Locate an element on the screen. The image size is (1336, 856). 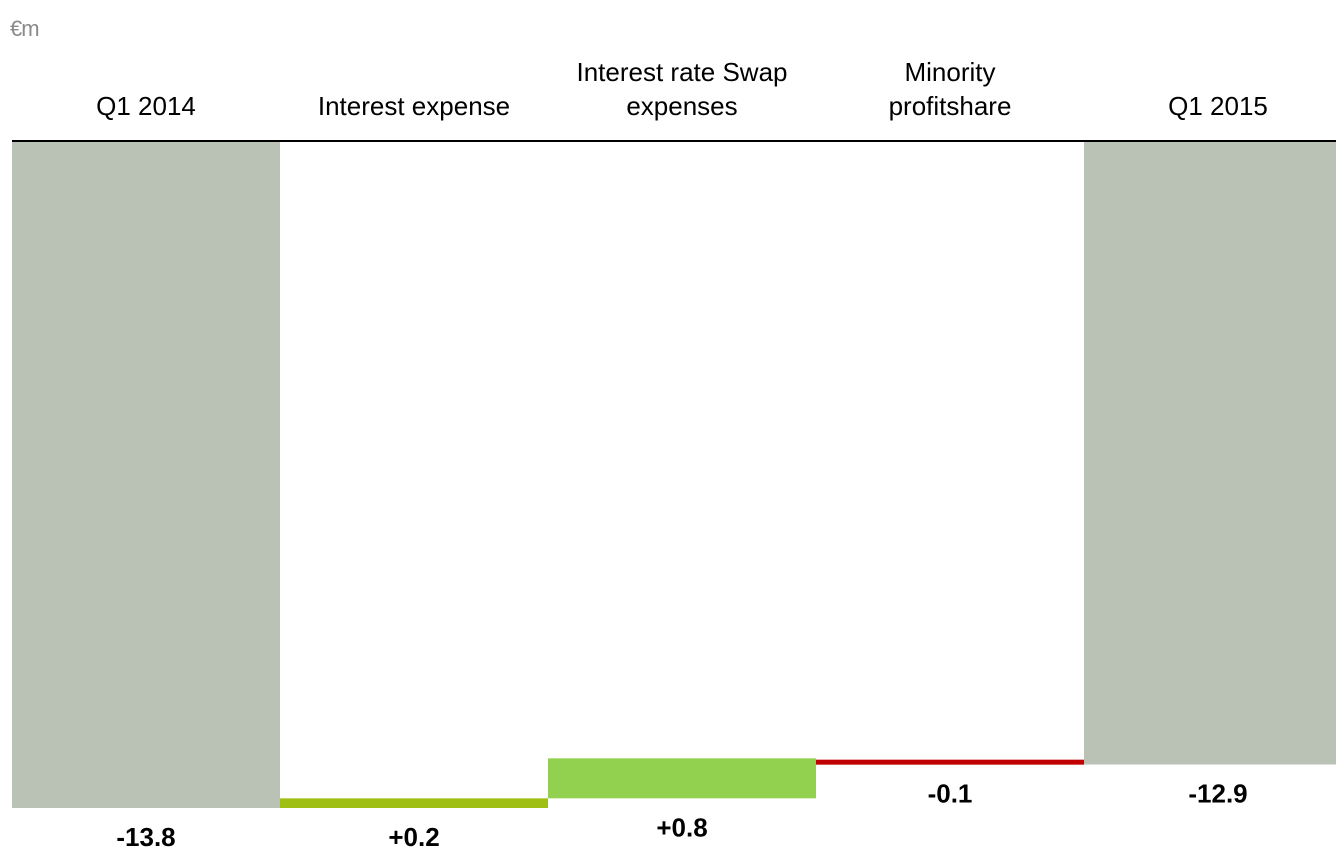
category-label-2-line-1: expenses is located at coordinates (681, 106).